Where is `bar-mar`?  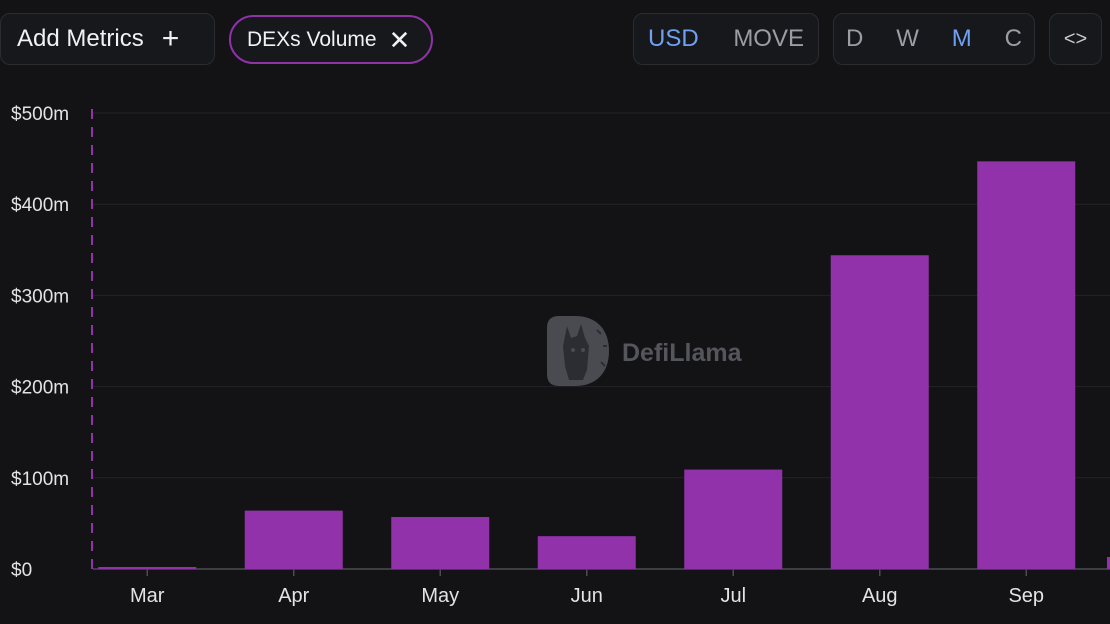
bar-mar is located at coordinates (147, 568).